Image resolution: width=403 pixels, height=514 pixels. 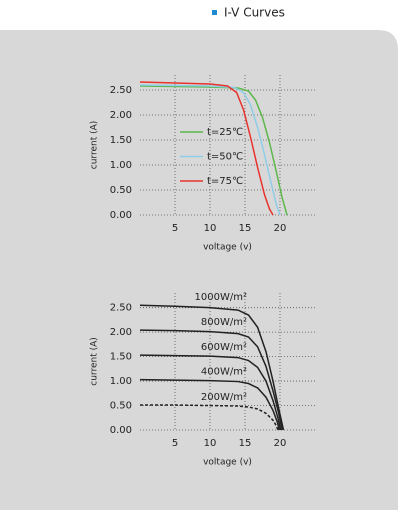 I want to click on legend-label: t=50℃, so click(x=225, y=157).